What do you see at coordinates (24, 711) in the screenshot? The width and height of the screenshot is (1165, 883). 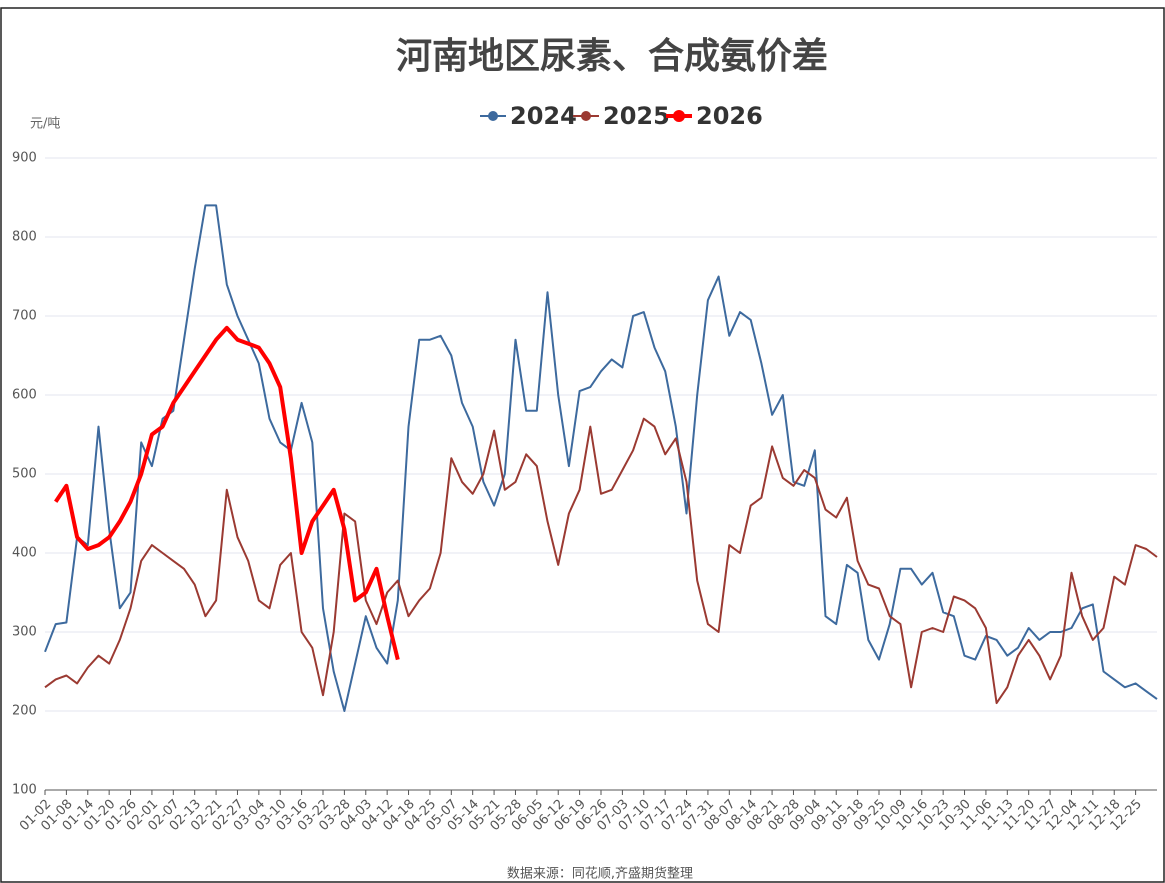 I see `y-tick-label: 200` at bounding box center [24, 711].